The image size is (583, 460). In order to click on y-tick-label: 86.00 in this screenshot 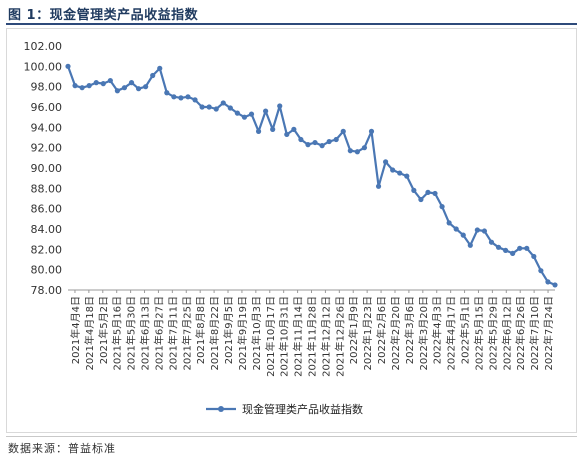, I will do `click(47, 209)`.